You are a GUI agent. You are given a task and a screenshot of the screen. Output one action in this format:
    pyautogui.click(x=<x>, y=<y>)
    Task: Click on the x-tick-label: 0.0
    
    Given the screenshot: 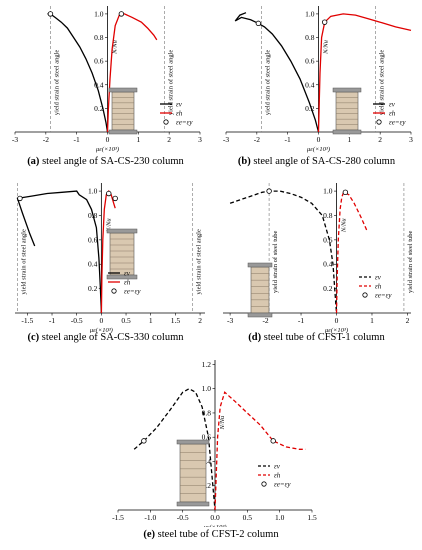 What is the action you would take?
    pyautogui.click(x=215, y=517)
    